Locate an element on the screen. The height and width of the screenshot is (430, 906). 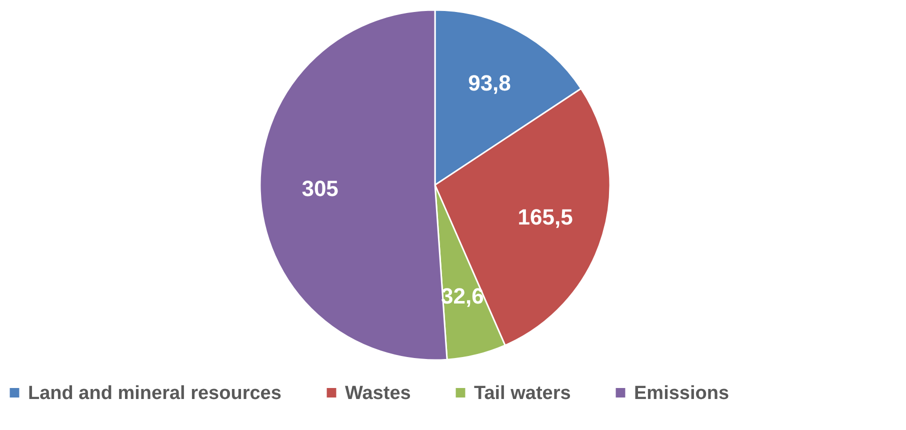
data-label: 93,8 is located at coordinates (489, 83).